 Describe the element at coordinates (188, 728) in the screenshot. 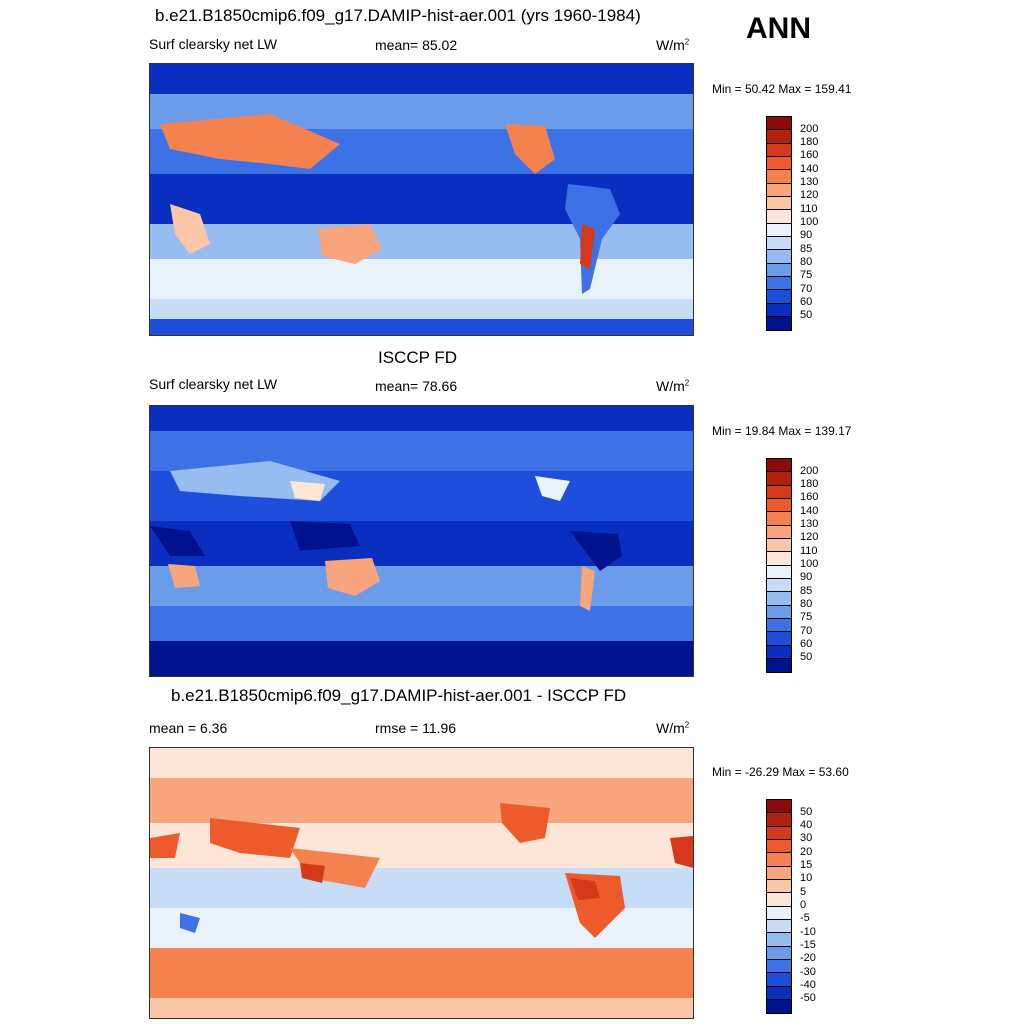

I see `panel-3-mean: mean = 6.36` at that location.